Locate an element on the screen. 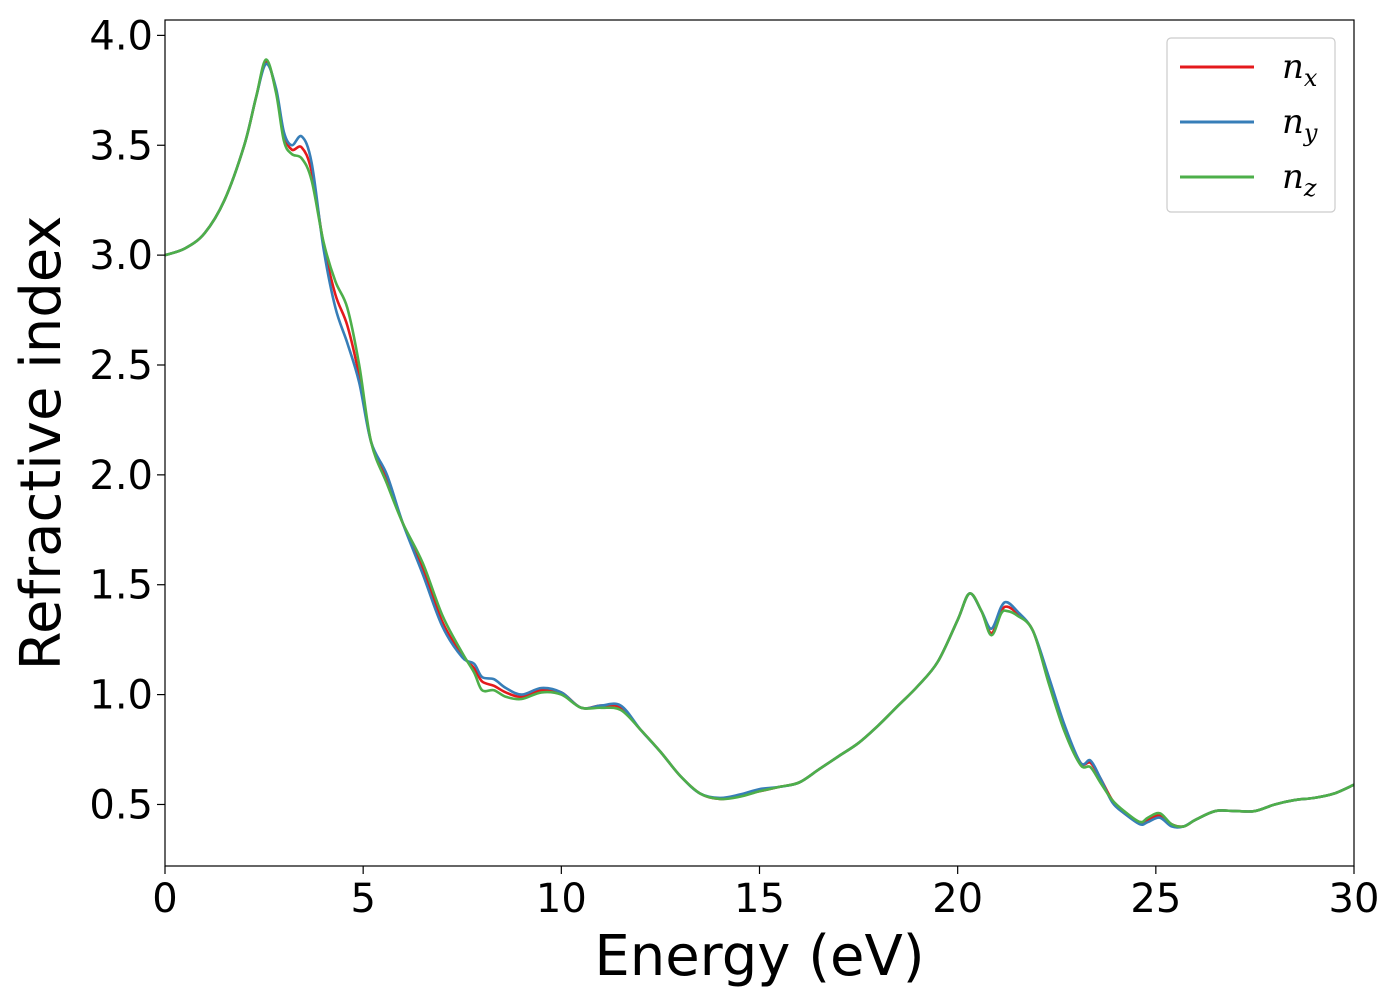 The width and height of the screenshot is (1400, 1000). legend-item: ny is located at coordinates (1249, 124).